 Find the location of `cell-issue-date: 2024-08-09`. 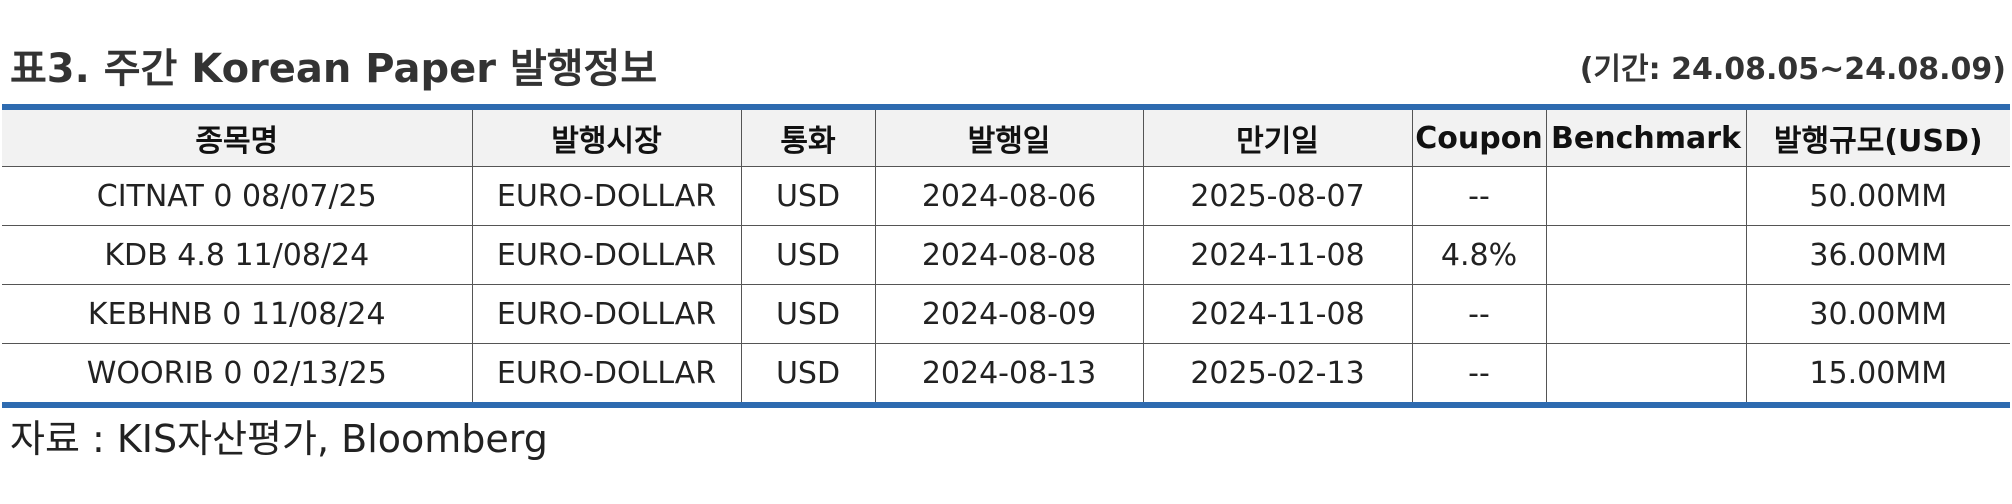

cell-issue-date: 2024-08-09 is located at coordinates (1009, 314).